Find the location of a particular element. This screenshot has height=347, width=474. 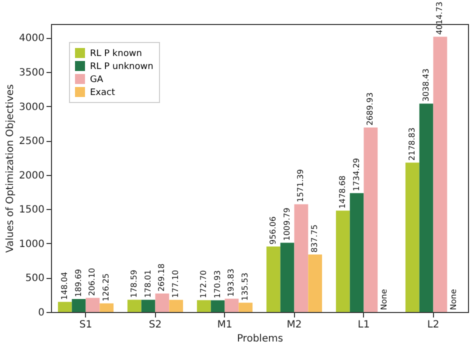

x-axis-title: Problems is located at coordinates (260, 339).